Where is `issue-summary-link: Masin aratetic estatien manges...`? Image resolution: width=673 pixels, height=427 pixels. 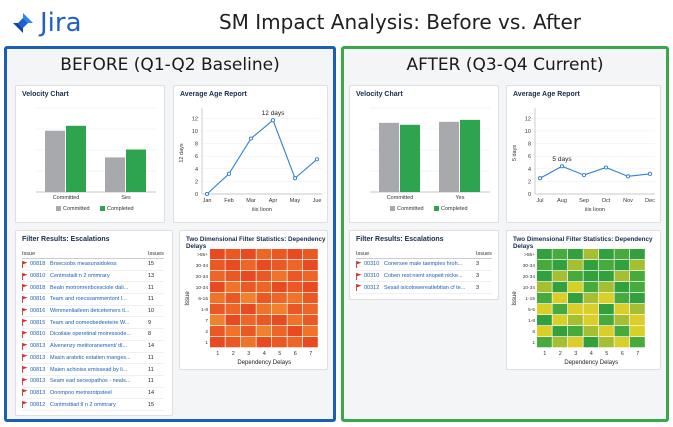 issue-summary-link: Masin aratetic estatien manges... is located at coordinates (90, 357).